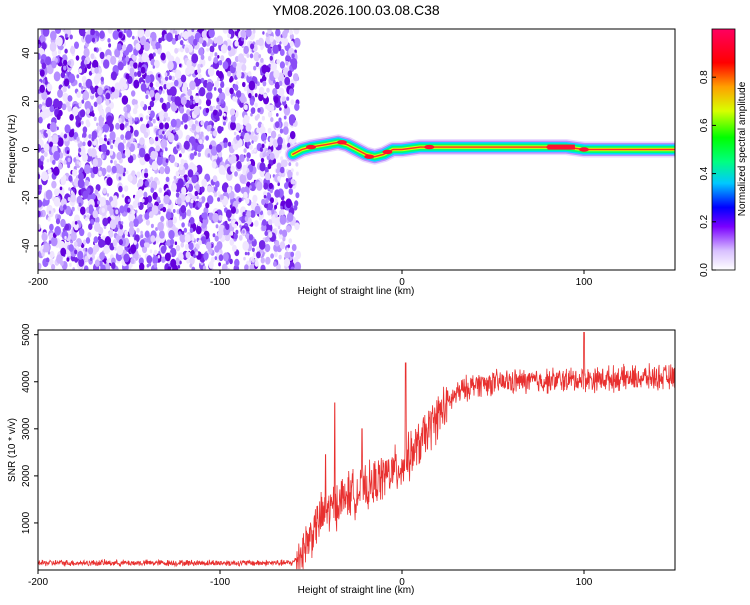 The height and width of the screenshot is (605, 750). Describe the element at coordinates (29, 150) in the screenshot. I see `spectrogram-y-ticks: -40 -20 0 20 40` at that location.